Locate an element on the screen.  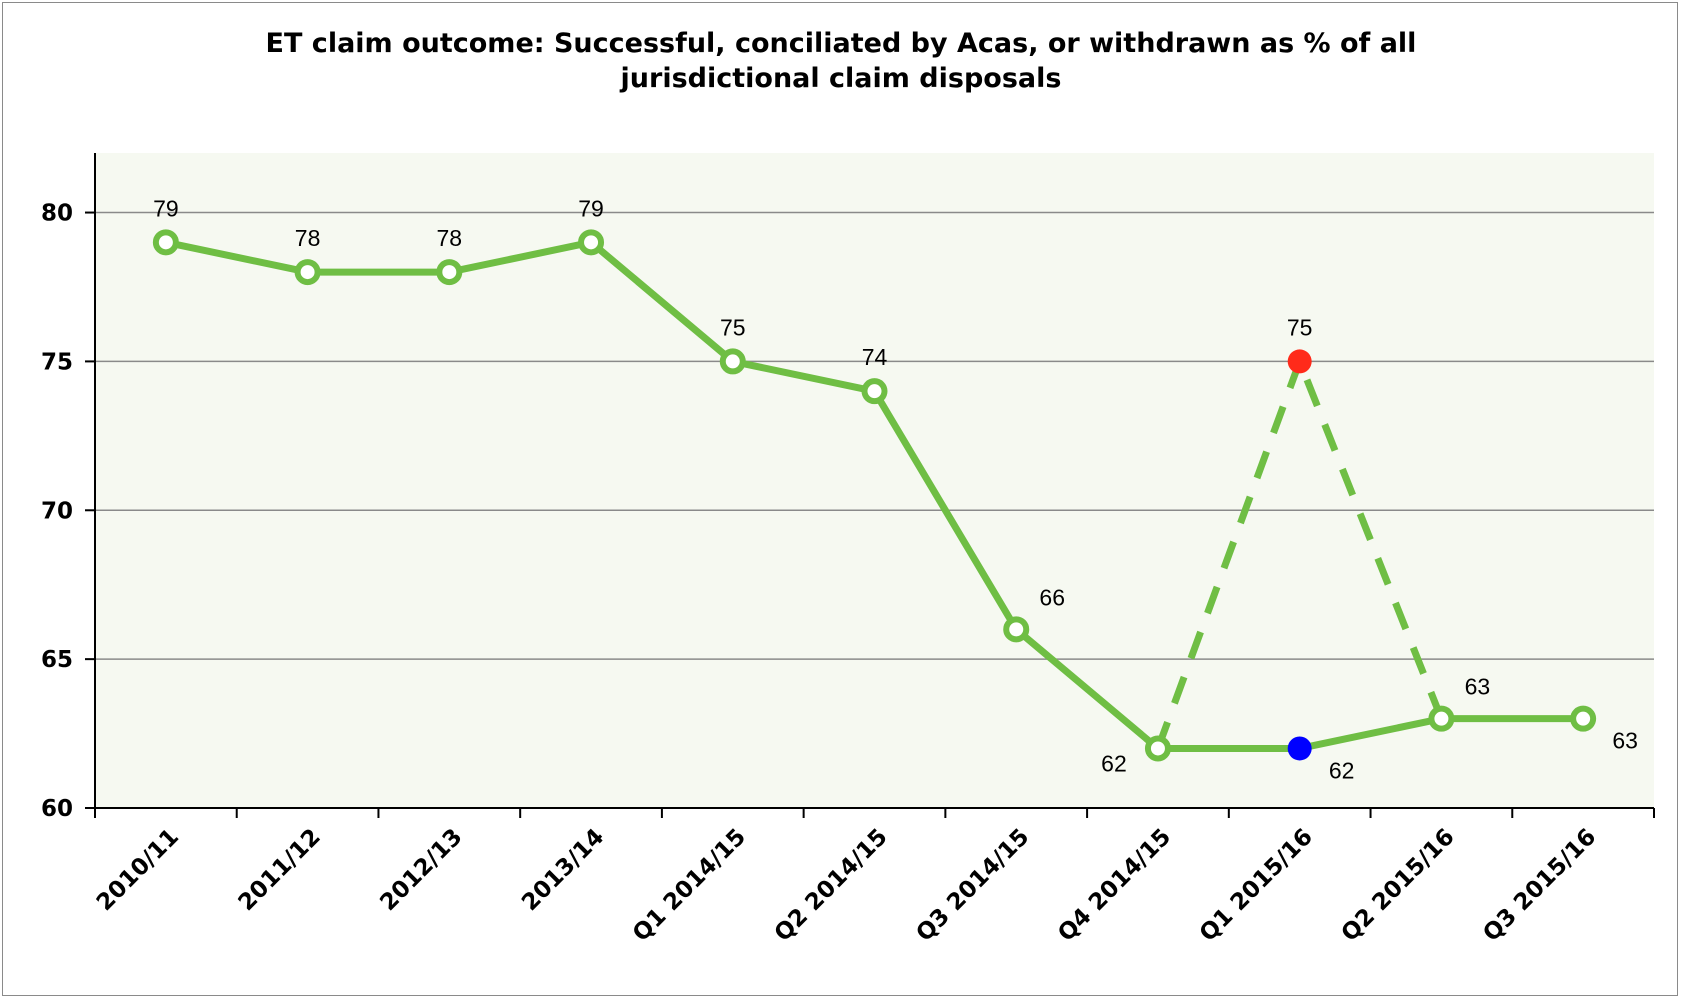
x-tick-label-10: Q3 2015/16 is located at coordinates (1539, 885).